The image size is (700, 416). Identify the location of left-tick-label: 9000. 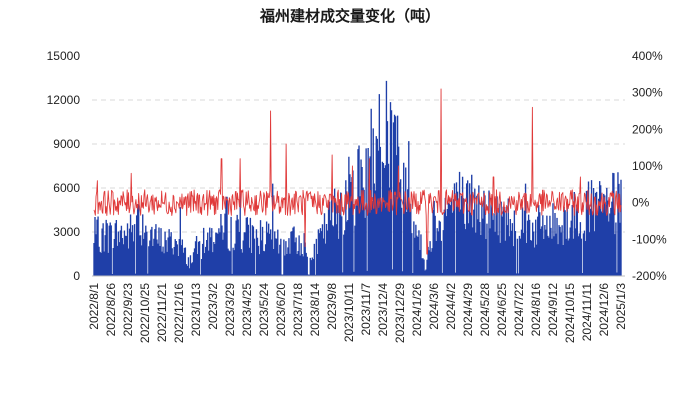
(66, 144).